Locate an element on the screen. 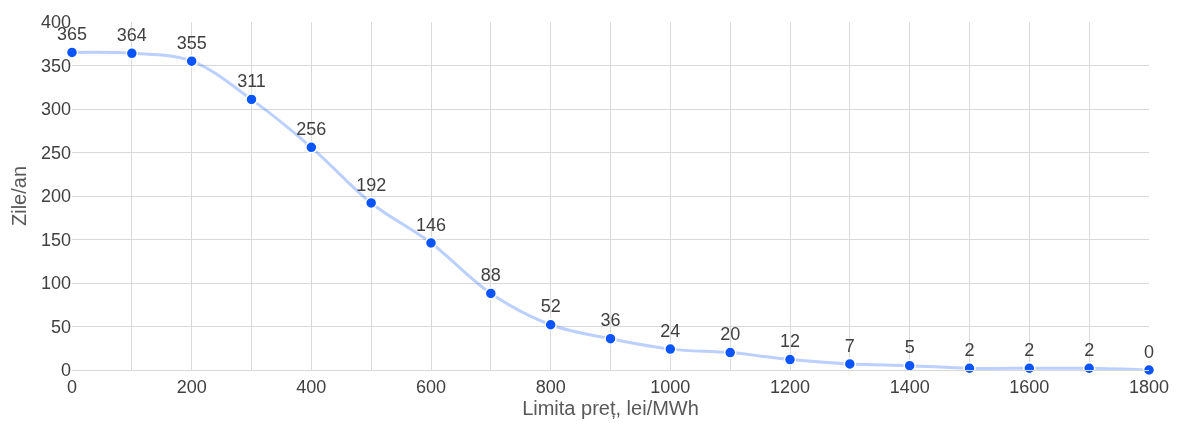 The image size is (1181, 430). x-tick-label: 800 is located at coordinates (550, 386).